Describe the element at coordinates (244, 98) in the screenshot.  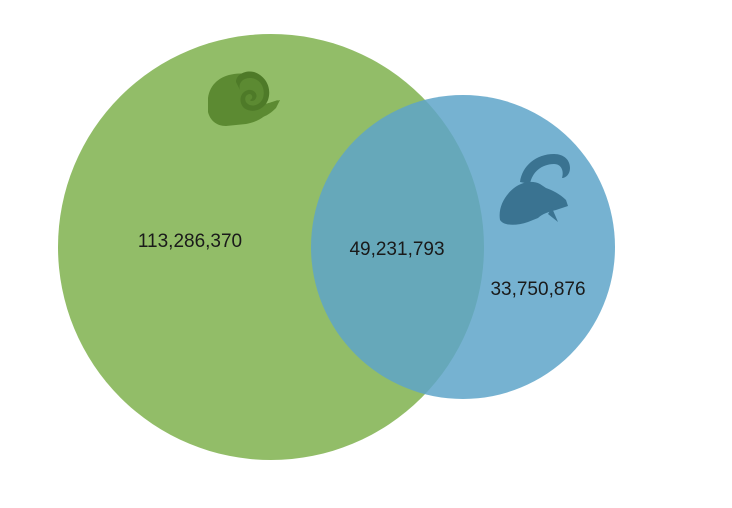
I see `ram-head-icon` at that location.